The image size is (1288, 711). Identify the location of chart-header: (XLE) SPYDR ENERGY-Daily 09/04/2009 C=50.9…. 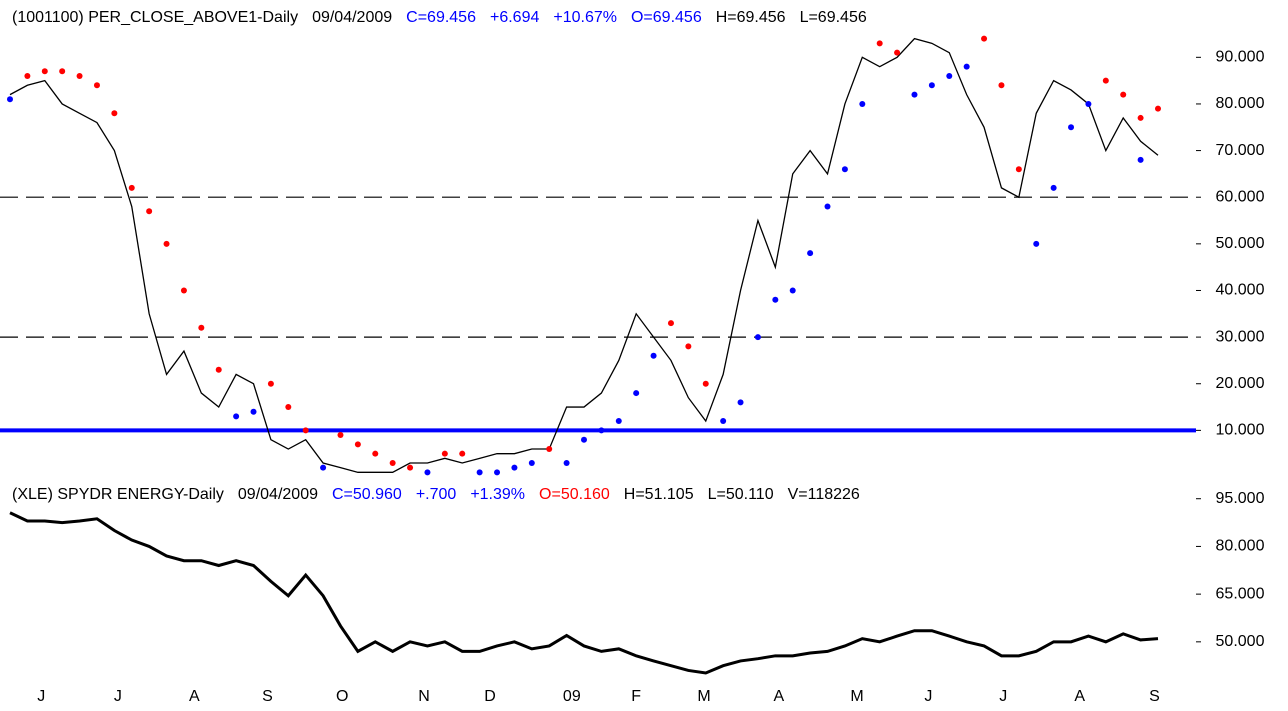
(436, 494).